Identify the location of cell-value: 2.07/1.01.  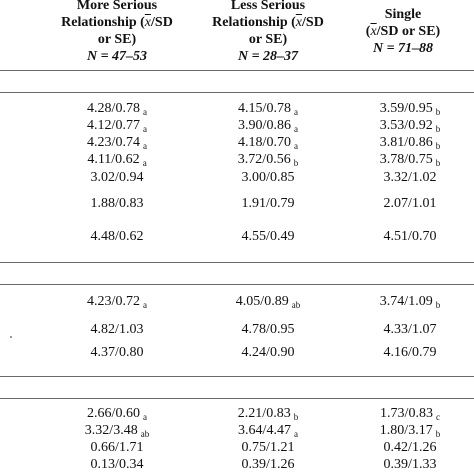
(410, 203).